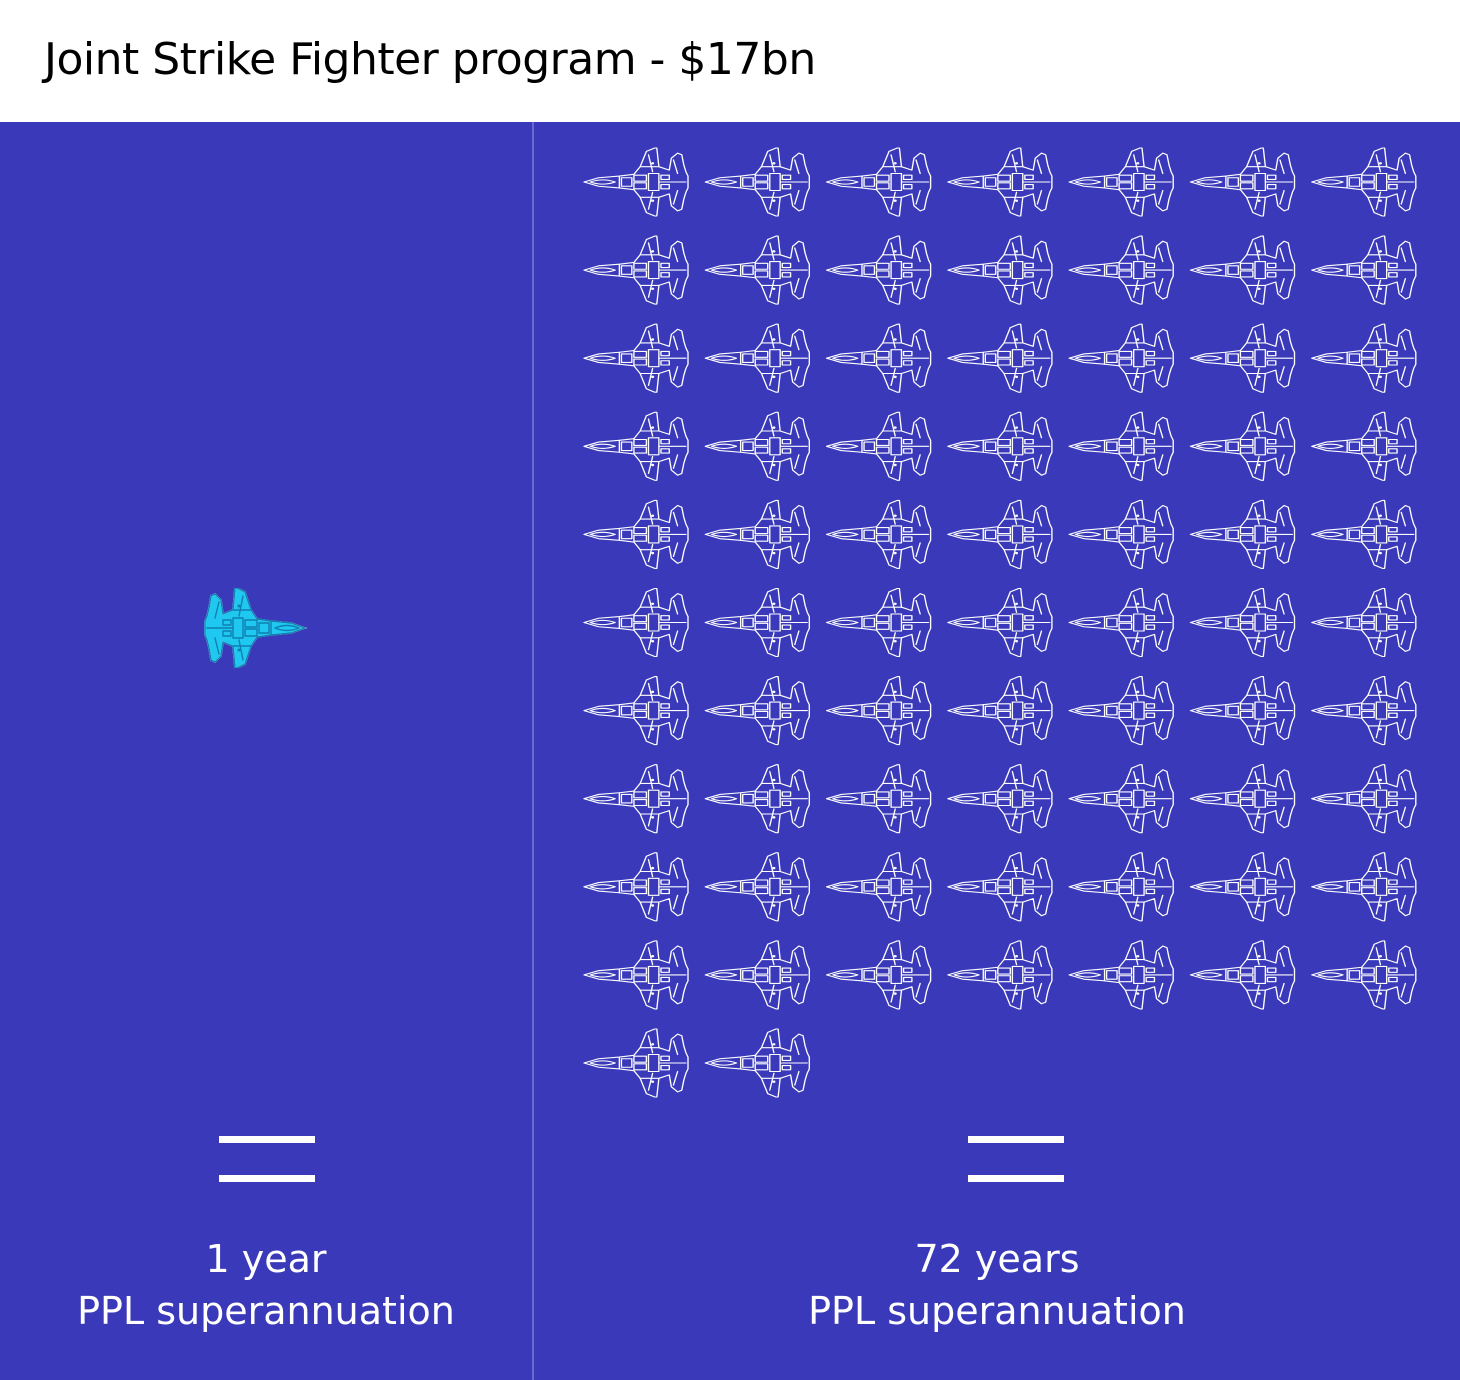  I want to click on right-caption-label: PPL superannuation, so click(997, 1311).